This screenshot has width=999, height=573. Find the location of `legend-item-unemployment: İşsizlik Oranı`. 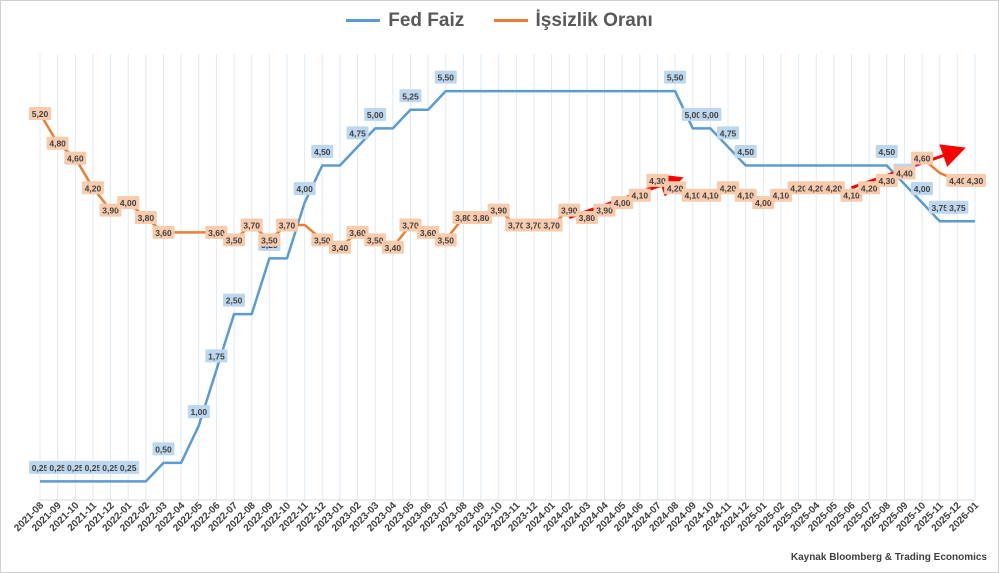

legend-item-unemployment: İşsizlik Oranı is located at coordinates (573, 21).